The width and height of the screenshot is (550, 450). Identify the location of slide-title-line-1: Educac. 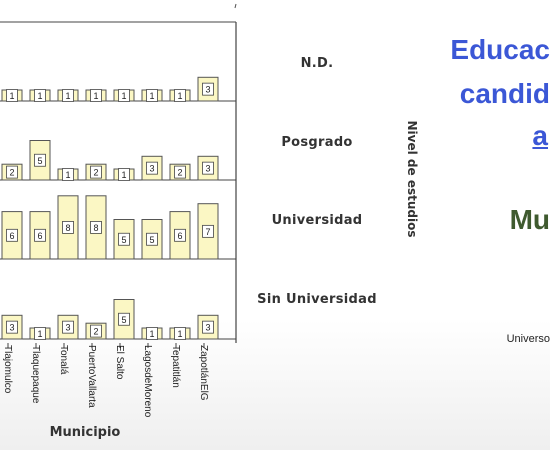
(500, 49).